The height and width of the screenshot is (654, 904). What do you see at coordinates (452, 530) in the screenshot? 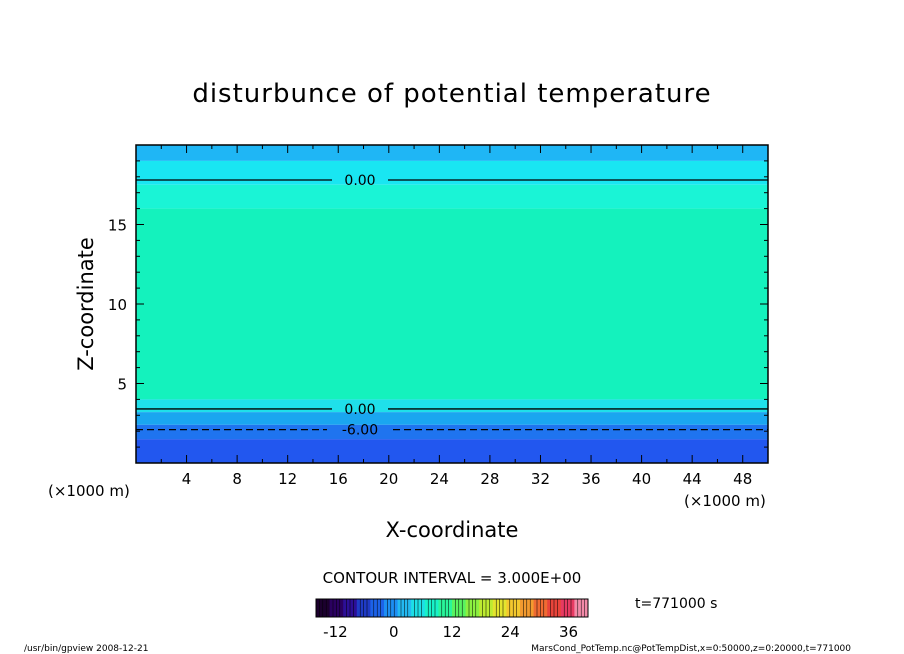
I see `x-axis-label: X-coordinate` at bounding box center [452, 530].